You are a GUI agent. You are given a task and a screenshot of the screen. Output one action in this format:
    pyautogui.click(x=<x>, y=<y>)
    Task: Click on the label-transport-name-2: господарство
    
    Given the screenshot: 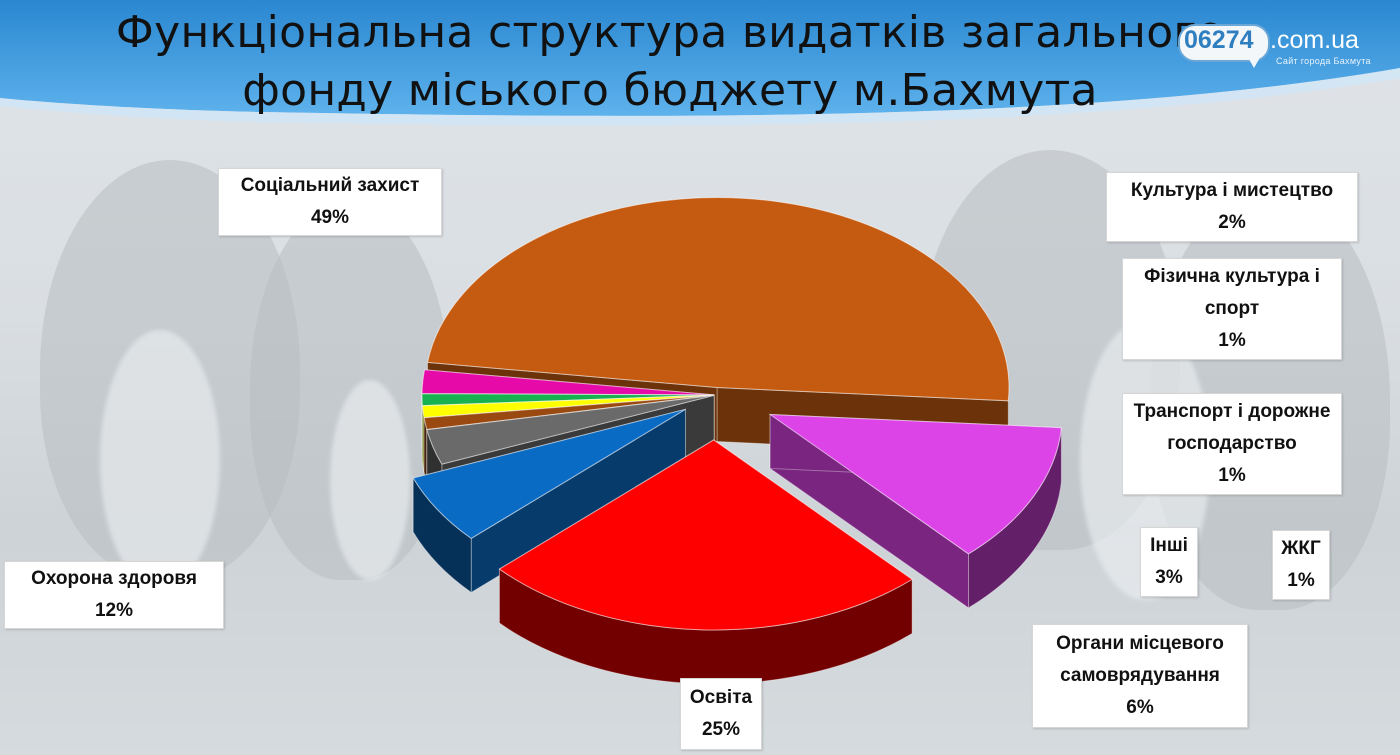 What is the action you would take?
    pyautogui.click(x=1232, y=443)
    